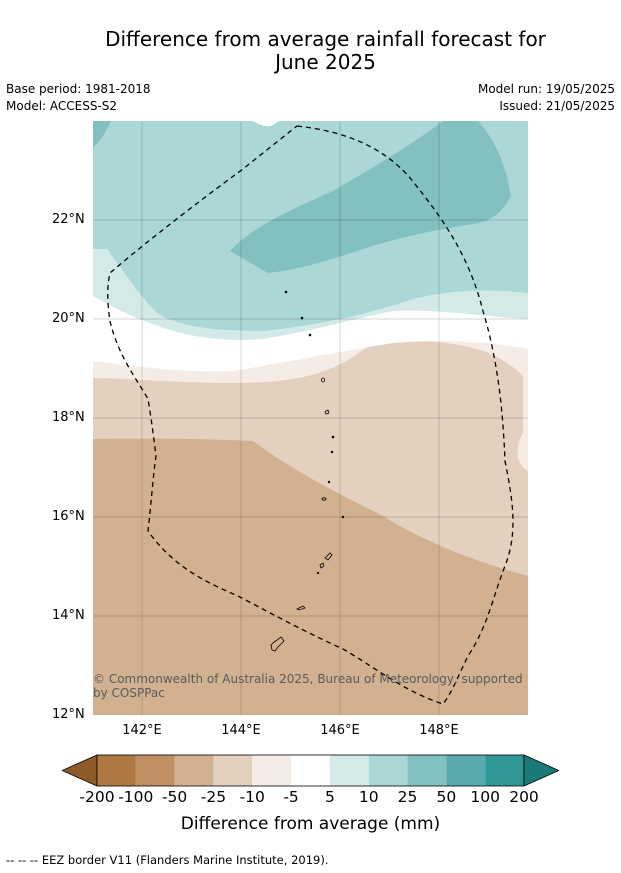 Image resolution: width=621 pixels, height=873 pixels. Describe the element at coordinates (439, 730) in the screenshot. I see `x-tick-label: 148°E` at that location.